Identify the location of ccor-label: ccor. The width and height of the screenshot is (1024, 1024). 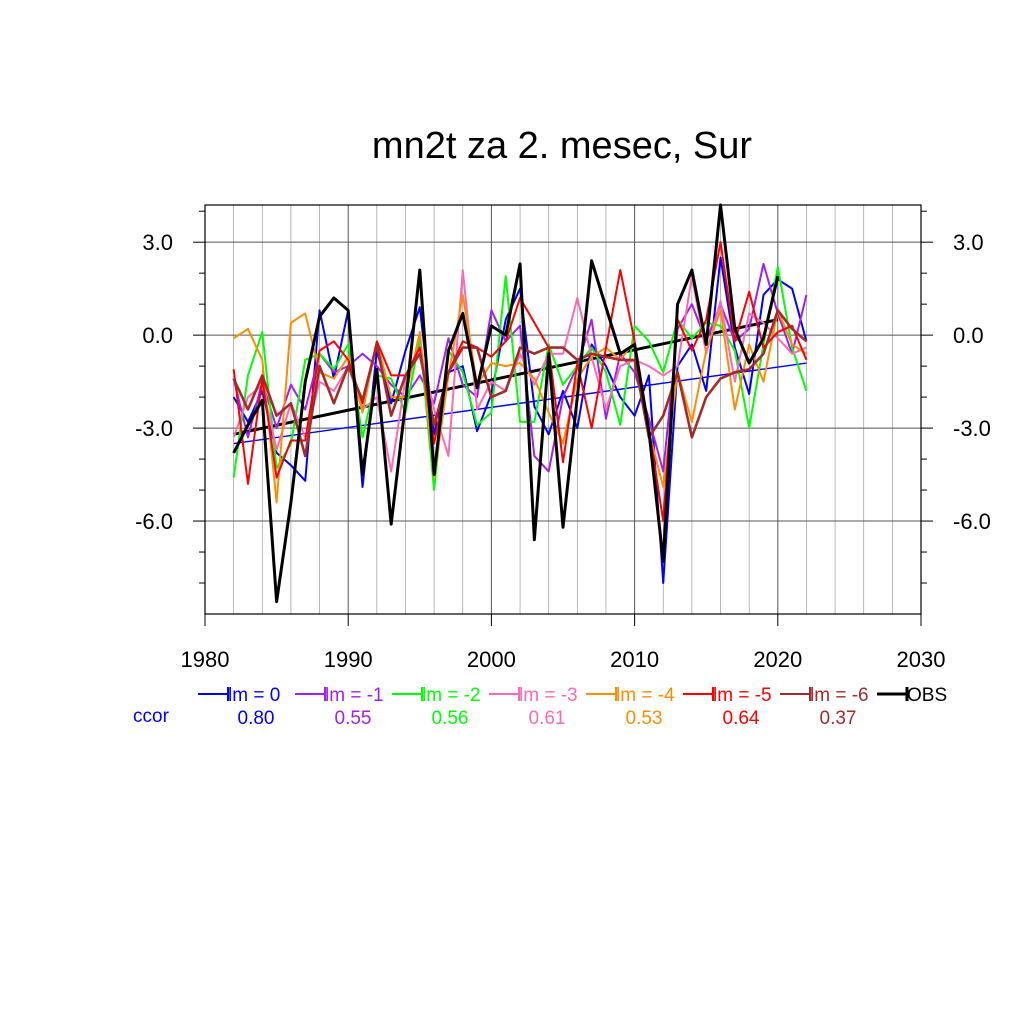
(151, 716).